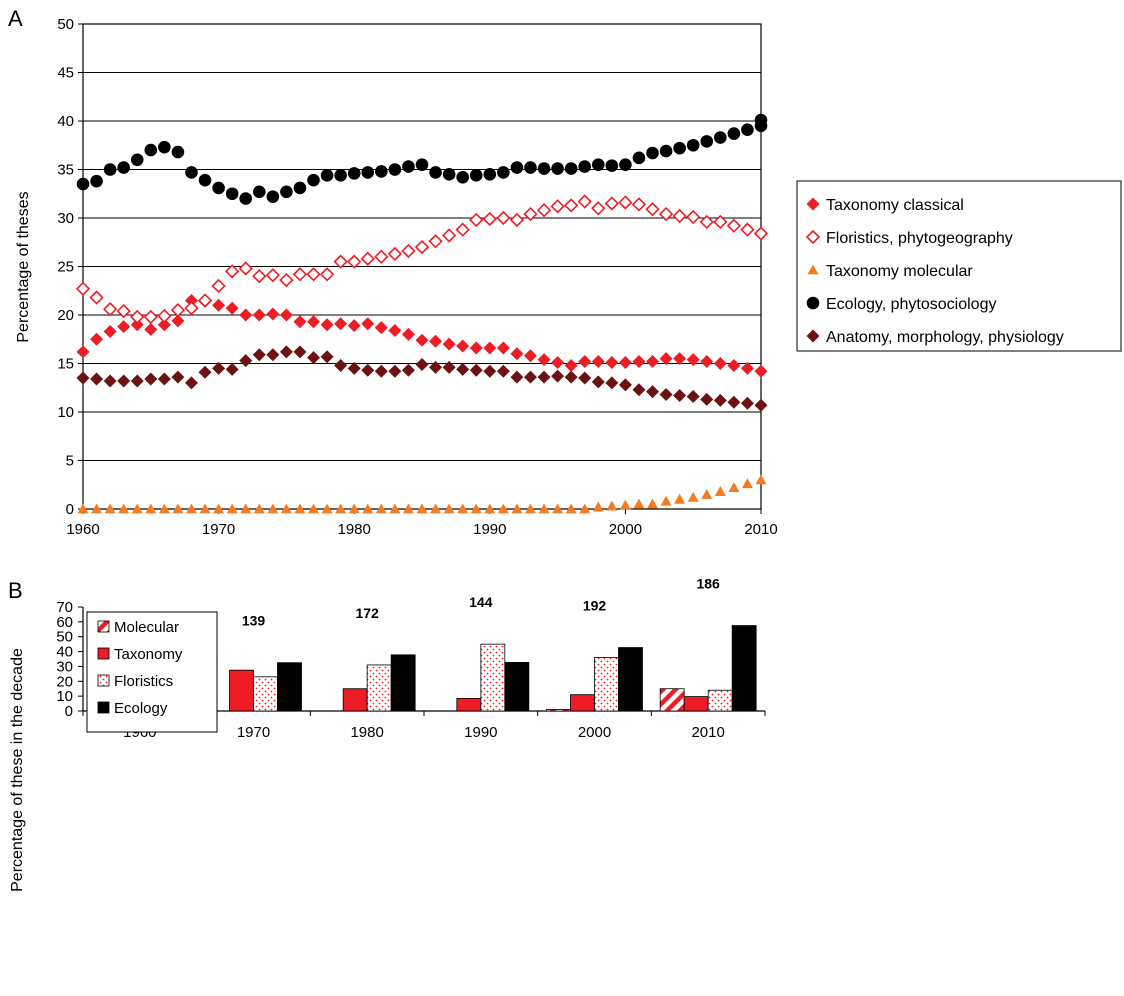  Describe the element at coordinates (366, 732) in the screenshot. I see `panel-b-x-tick-label: 1980` at that location.